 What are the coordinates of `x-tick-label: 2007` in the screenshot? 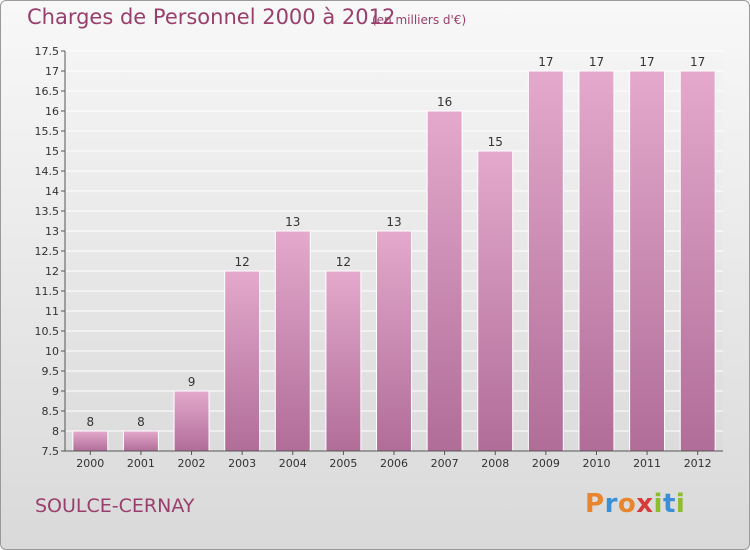 It's located at (445, 463).